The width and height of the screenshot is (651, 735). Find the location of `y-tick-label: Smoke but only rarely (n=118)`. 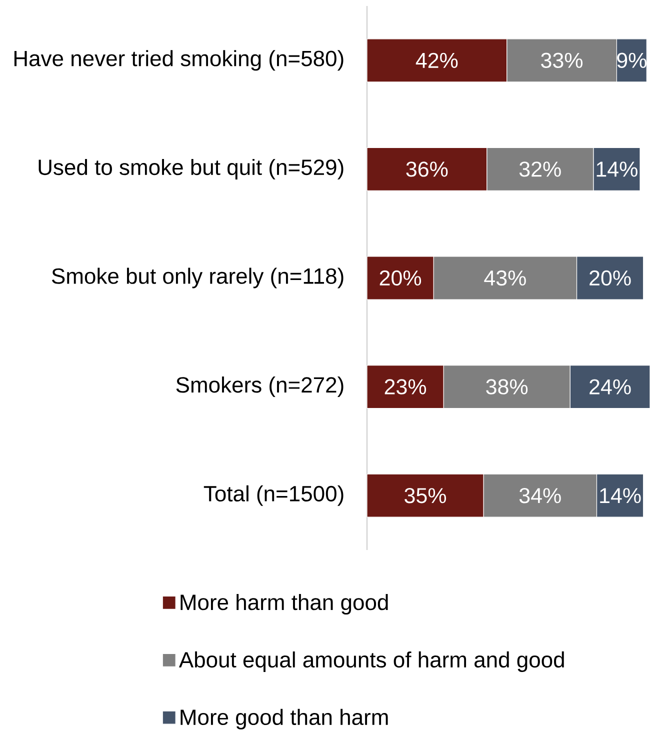

y-tick-label: Smoke but only rarely (n=118) is located at coordinates (198, 278).